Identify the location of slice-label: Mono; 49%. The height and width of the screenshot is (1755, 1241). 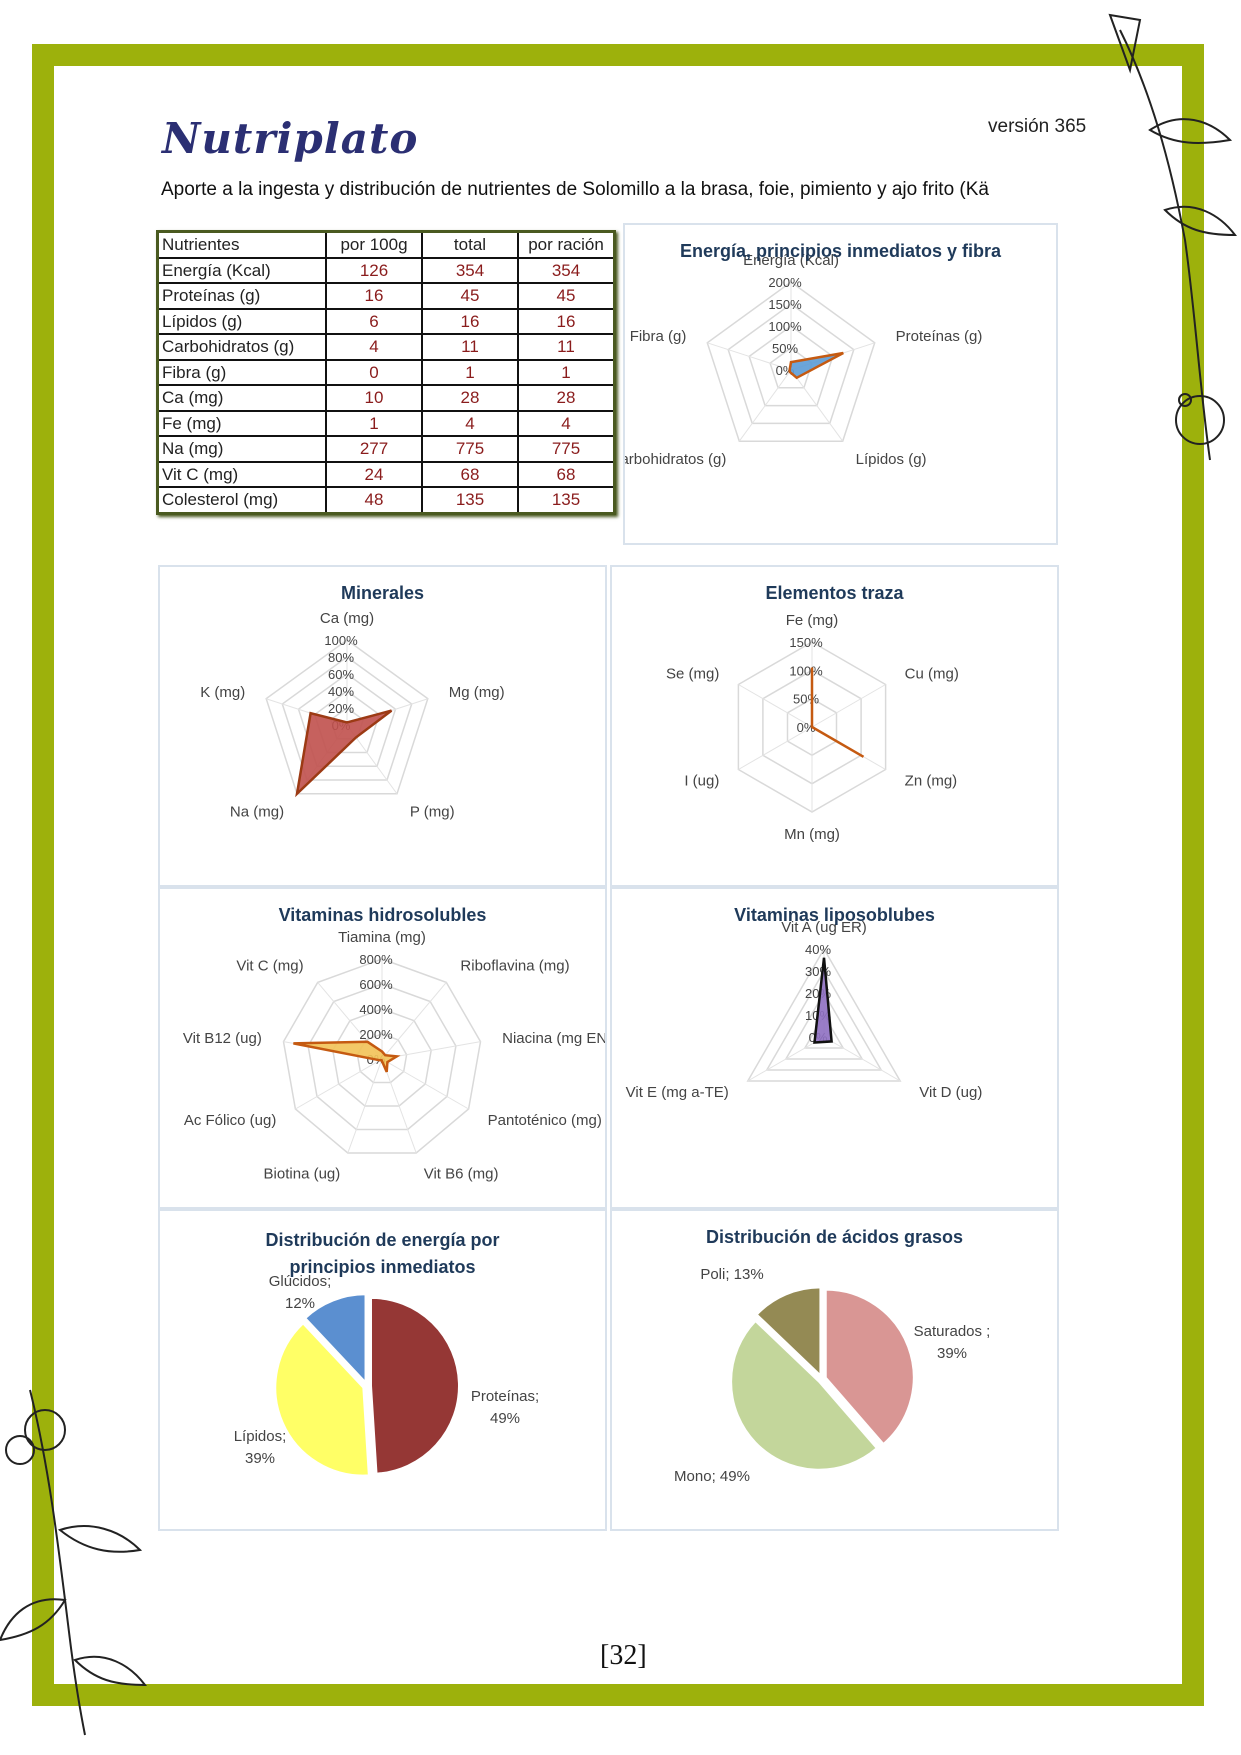
(712, 1476).